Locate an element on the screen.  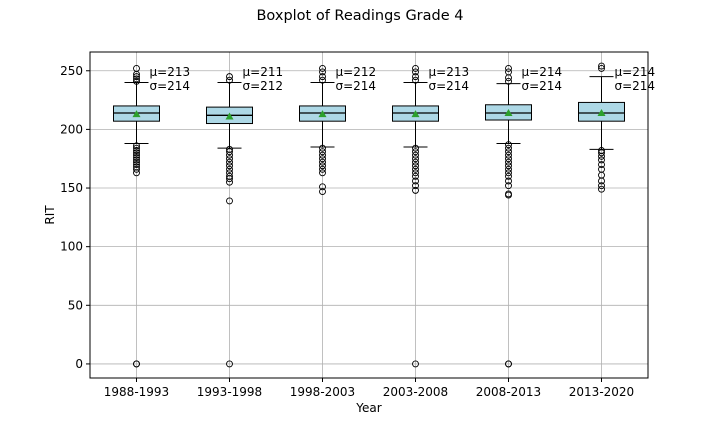
mean-annotation: μ=212 is located at coordinates (356, 72).